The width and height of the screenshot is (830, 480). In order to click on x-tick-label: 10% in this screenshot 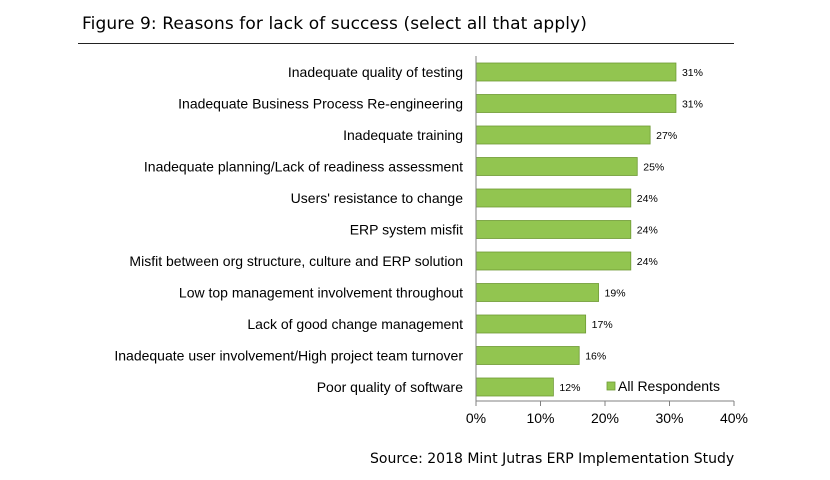, I will do `click(540, 418)`.